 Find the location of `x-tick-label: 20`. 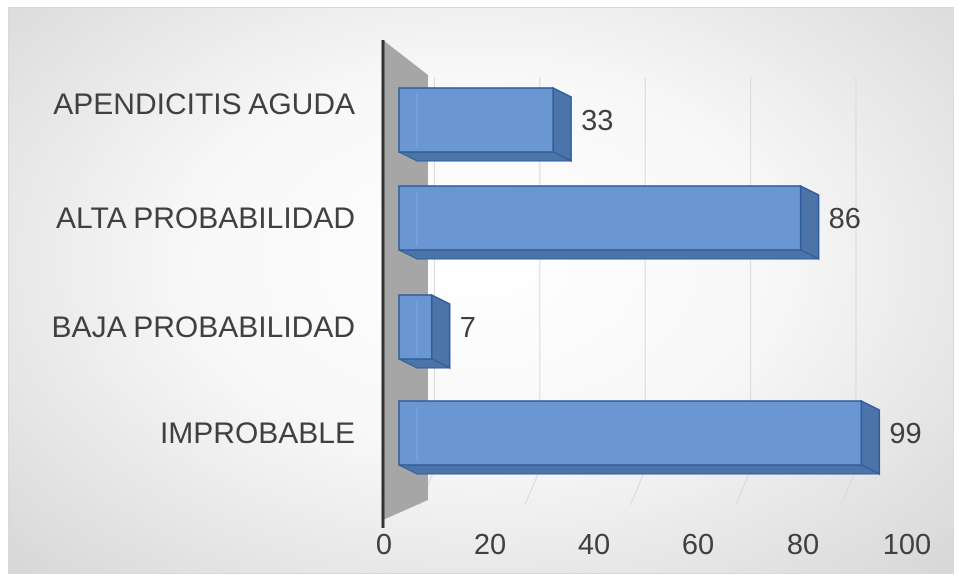

x-tick-label: 20 is located at coordinates (490, 545).